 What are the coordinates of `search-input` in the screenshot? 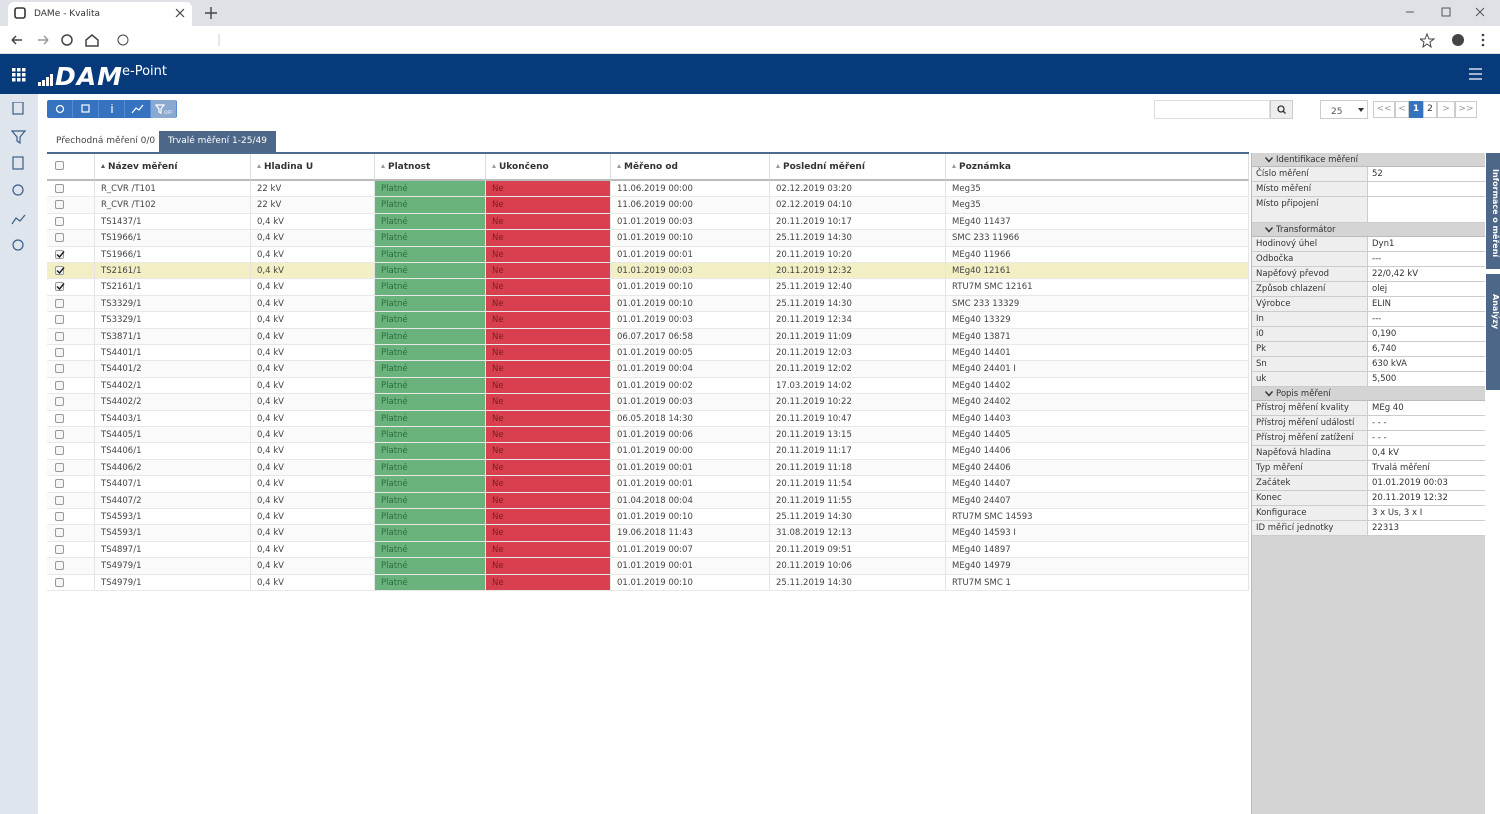 It's located at (1212, 109).